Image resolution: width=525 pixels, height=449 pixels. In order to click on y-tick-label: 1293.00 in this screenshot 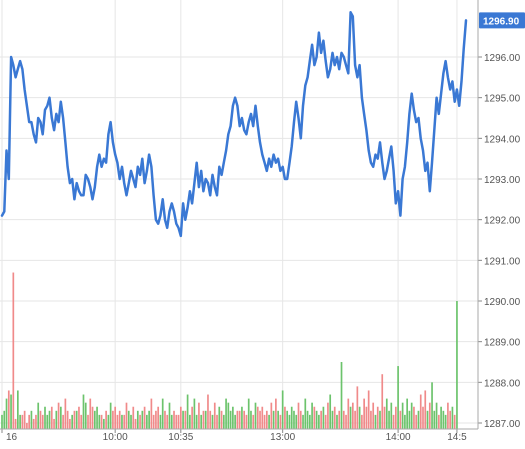, I will do `click(502, 180)`.